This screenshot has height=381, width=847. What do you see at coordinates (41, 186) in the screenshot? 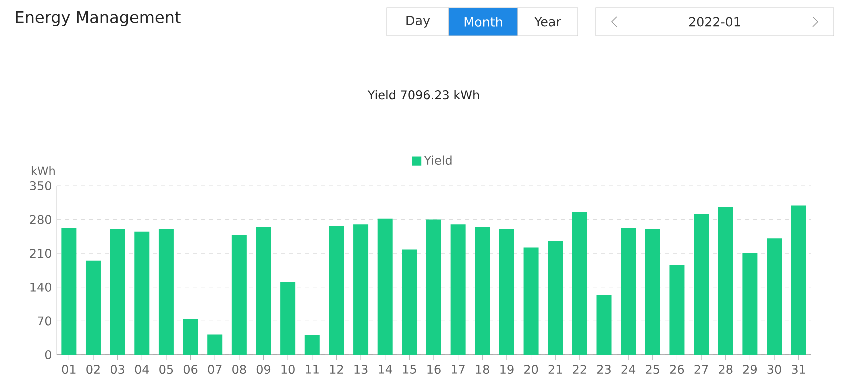
I see `y-tick-label: 350` at bounding box center [41, 186].